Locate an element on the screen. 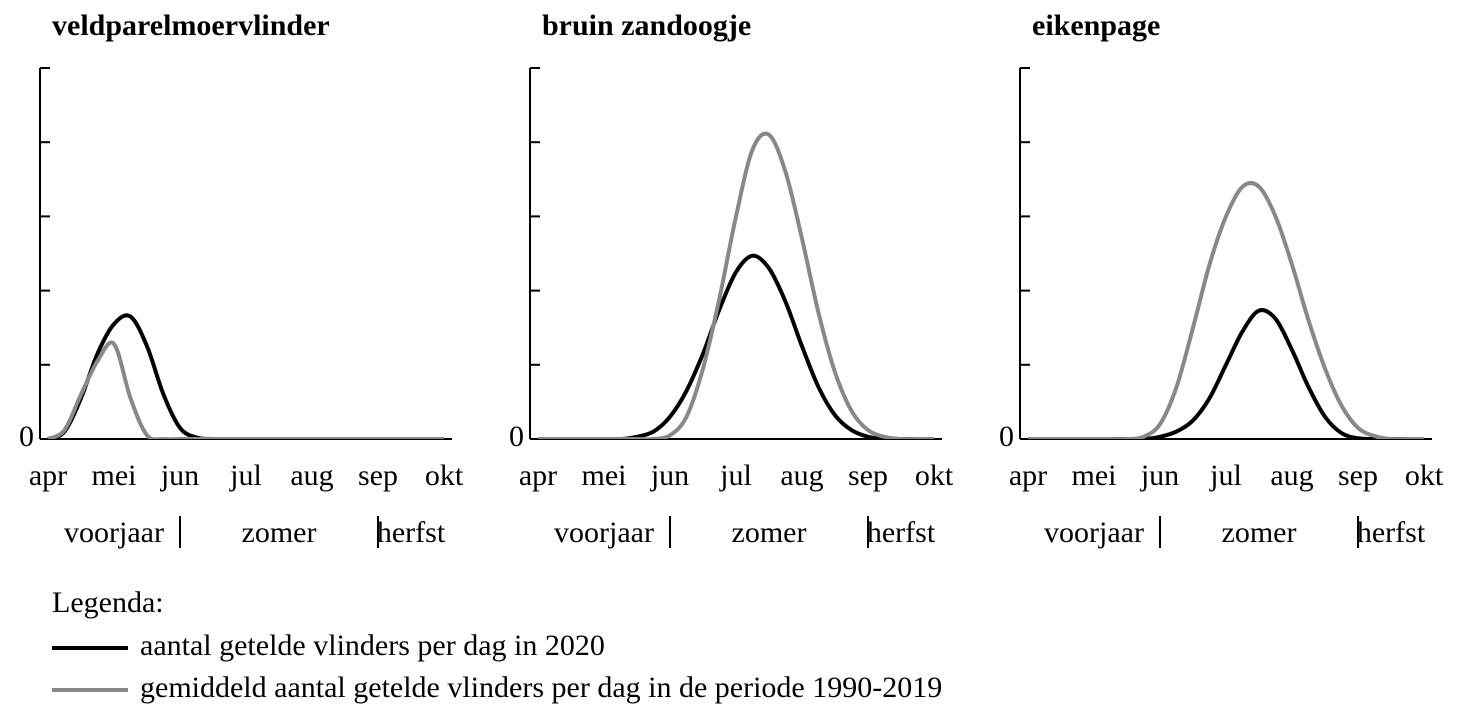 The height and width of the screenshot is (726, 1468). legend-title: Legenda: is located at coordinates (108, 602).